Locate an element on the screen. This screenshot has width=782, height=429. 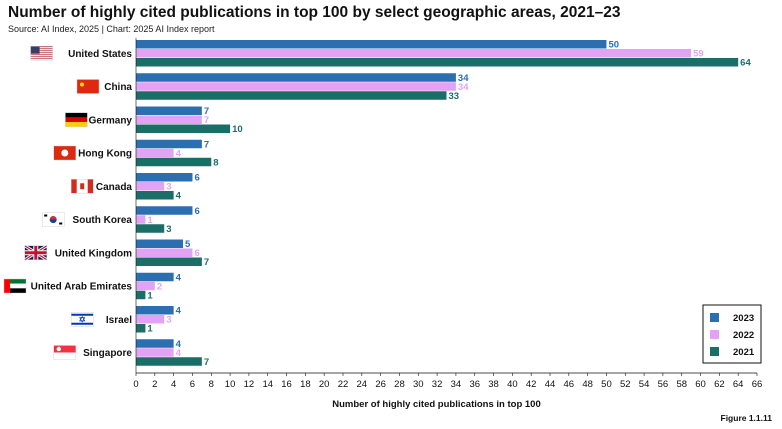
x-tick-label: 34 is located at coordinates (456, 384).